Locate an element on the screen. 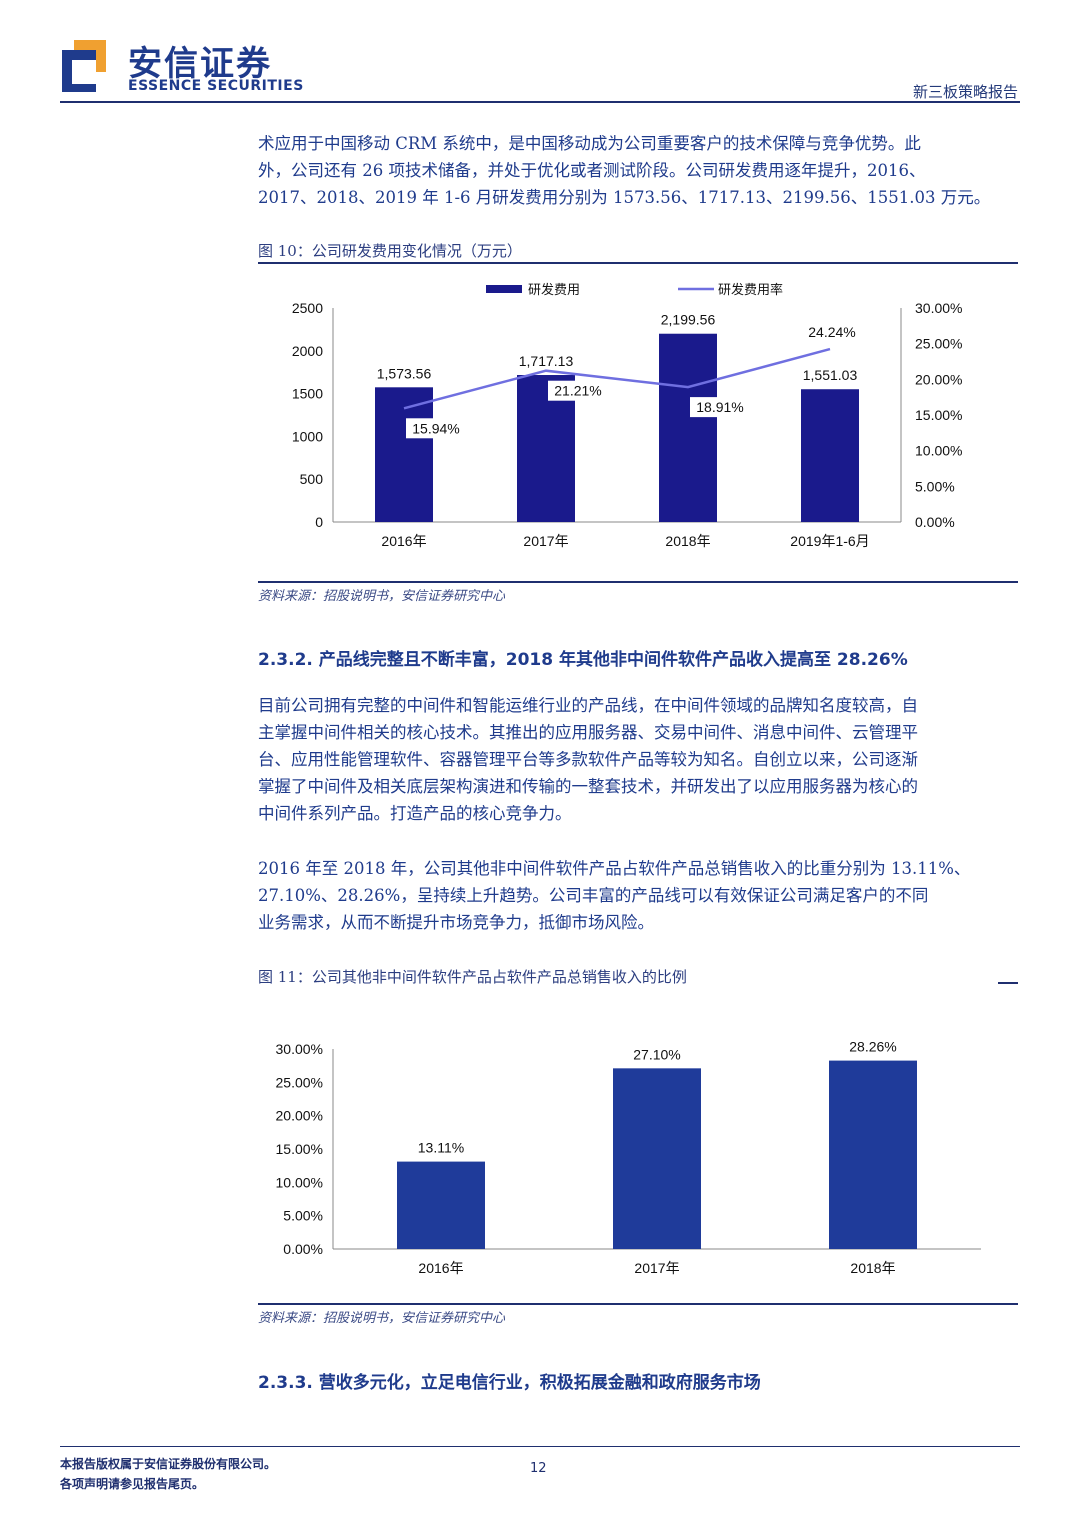  y-tick-label: 2000 is located at coordinates (307, 351).